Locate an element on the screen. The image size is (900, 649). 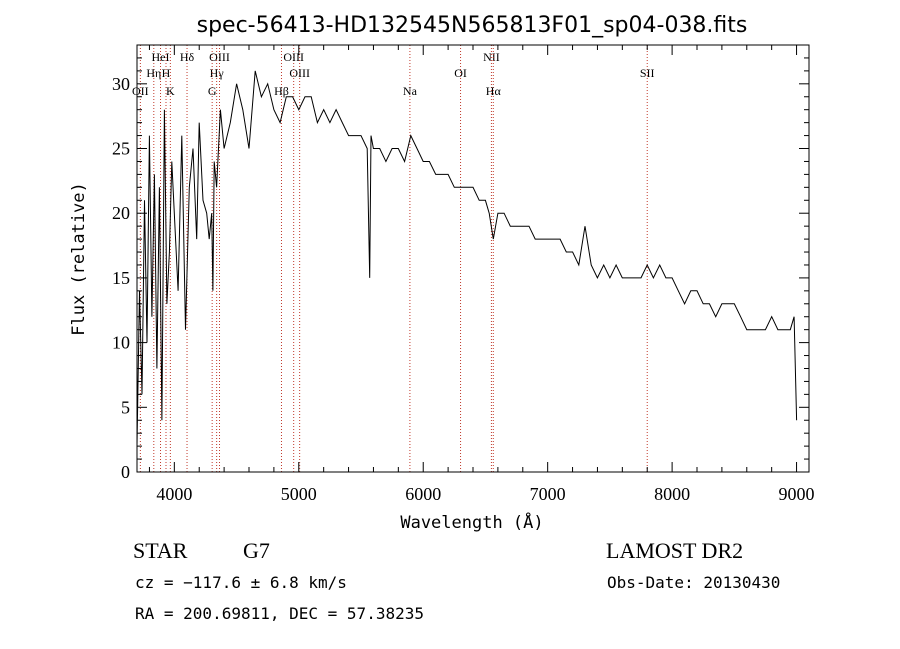
line-label: OI is located at coordinates (460, 73).